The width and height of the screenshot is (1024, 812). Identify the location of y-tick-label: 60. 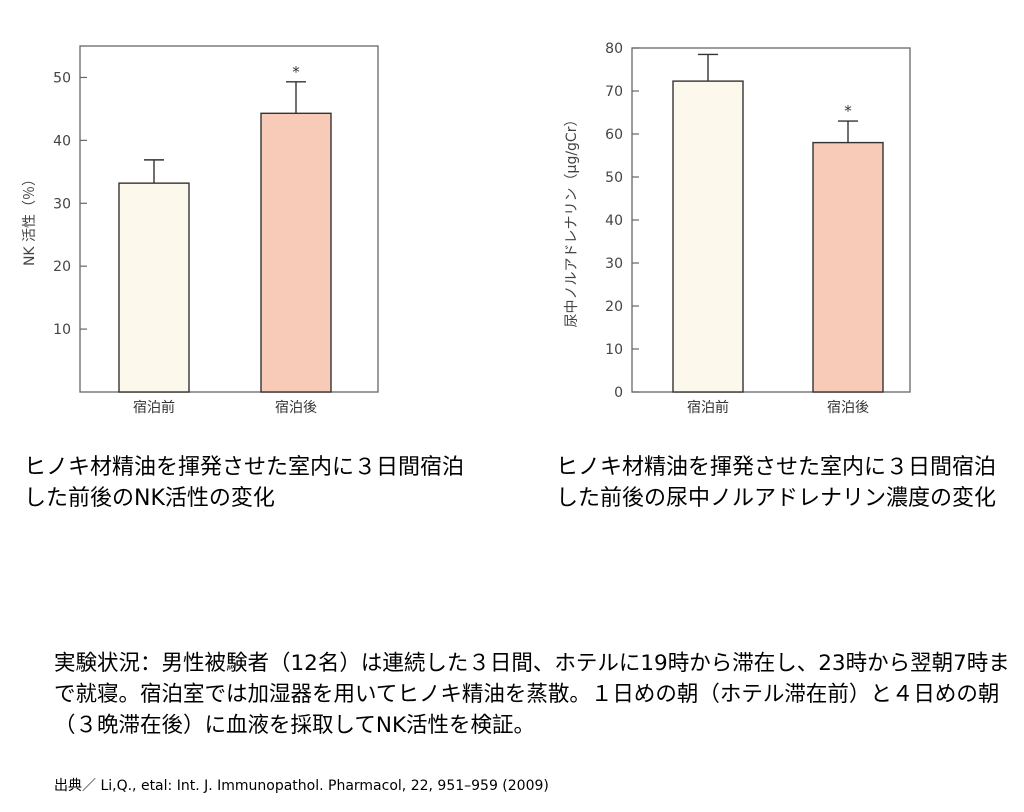
(614, 135).